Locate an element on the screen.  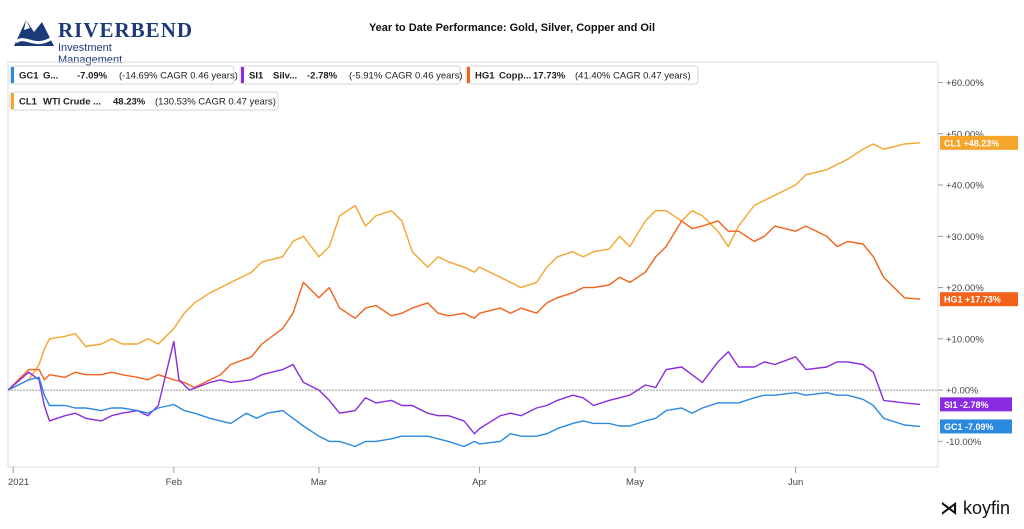
x-axis: 2021 Feb Mar Apr May Jun is located at coordinates (405, 477).